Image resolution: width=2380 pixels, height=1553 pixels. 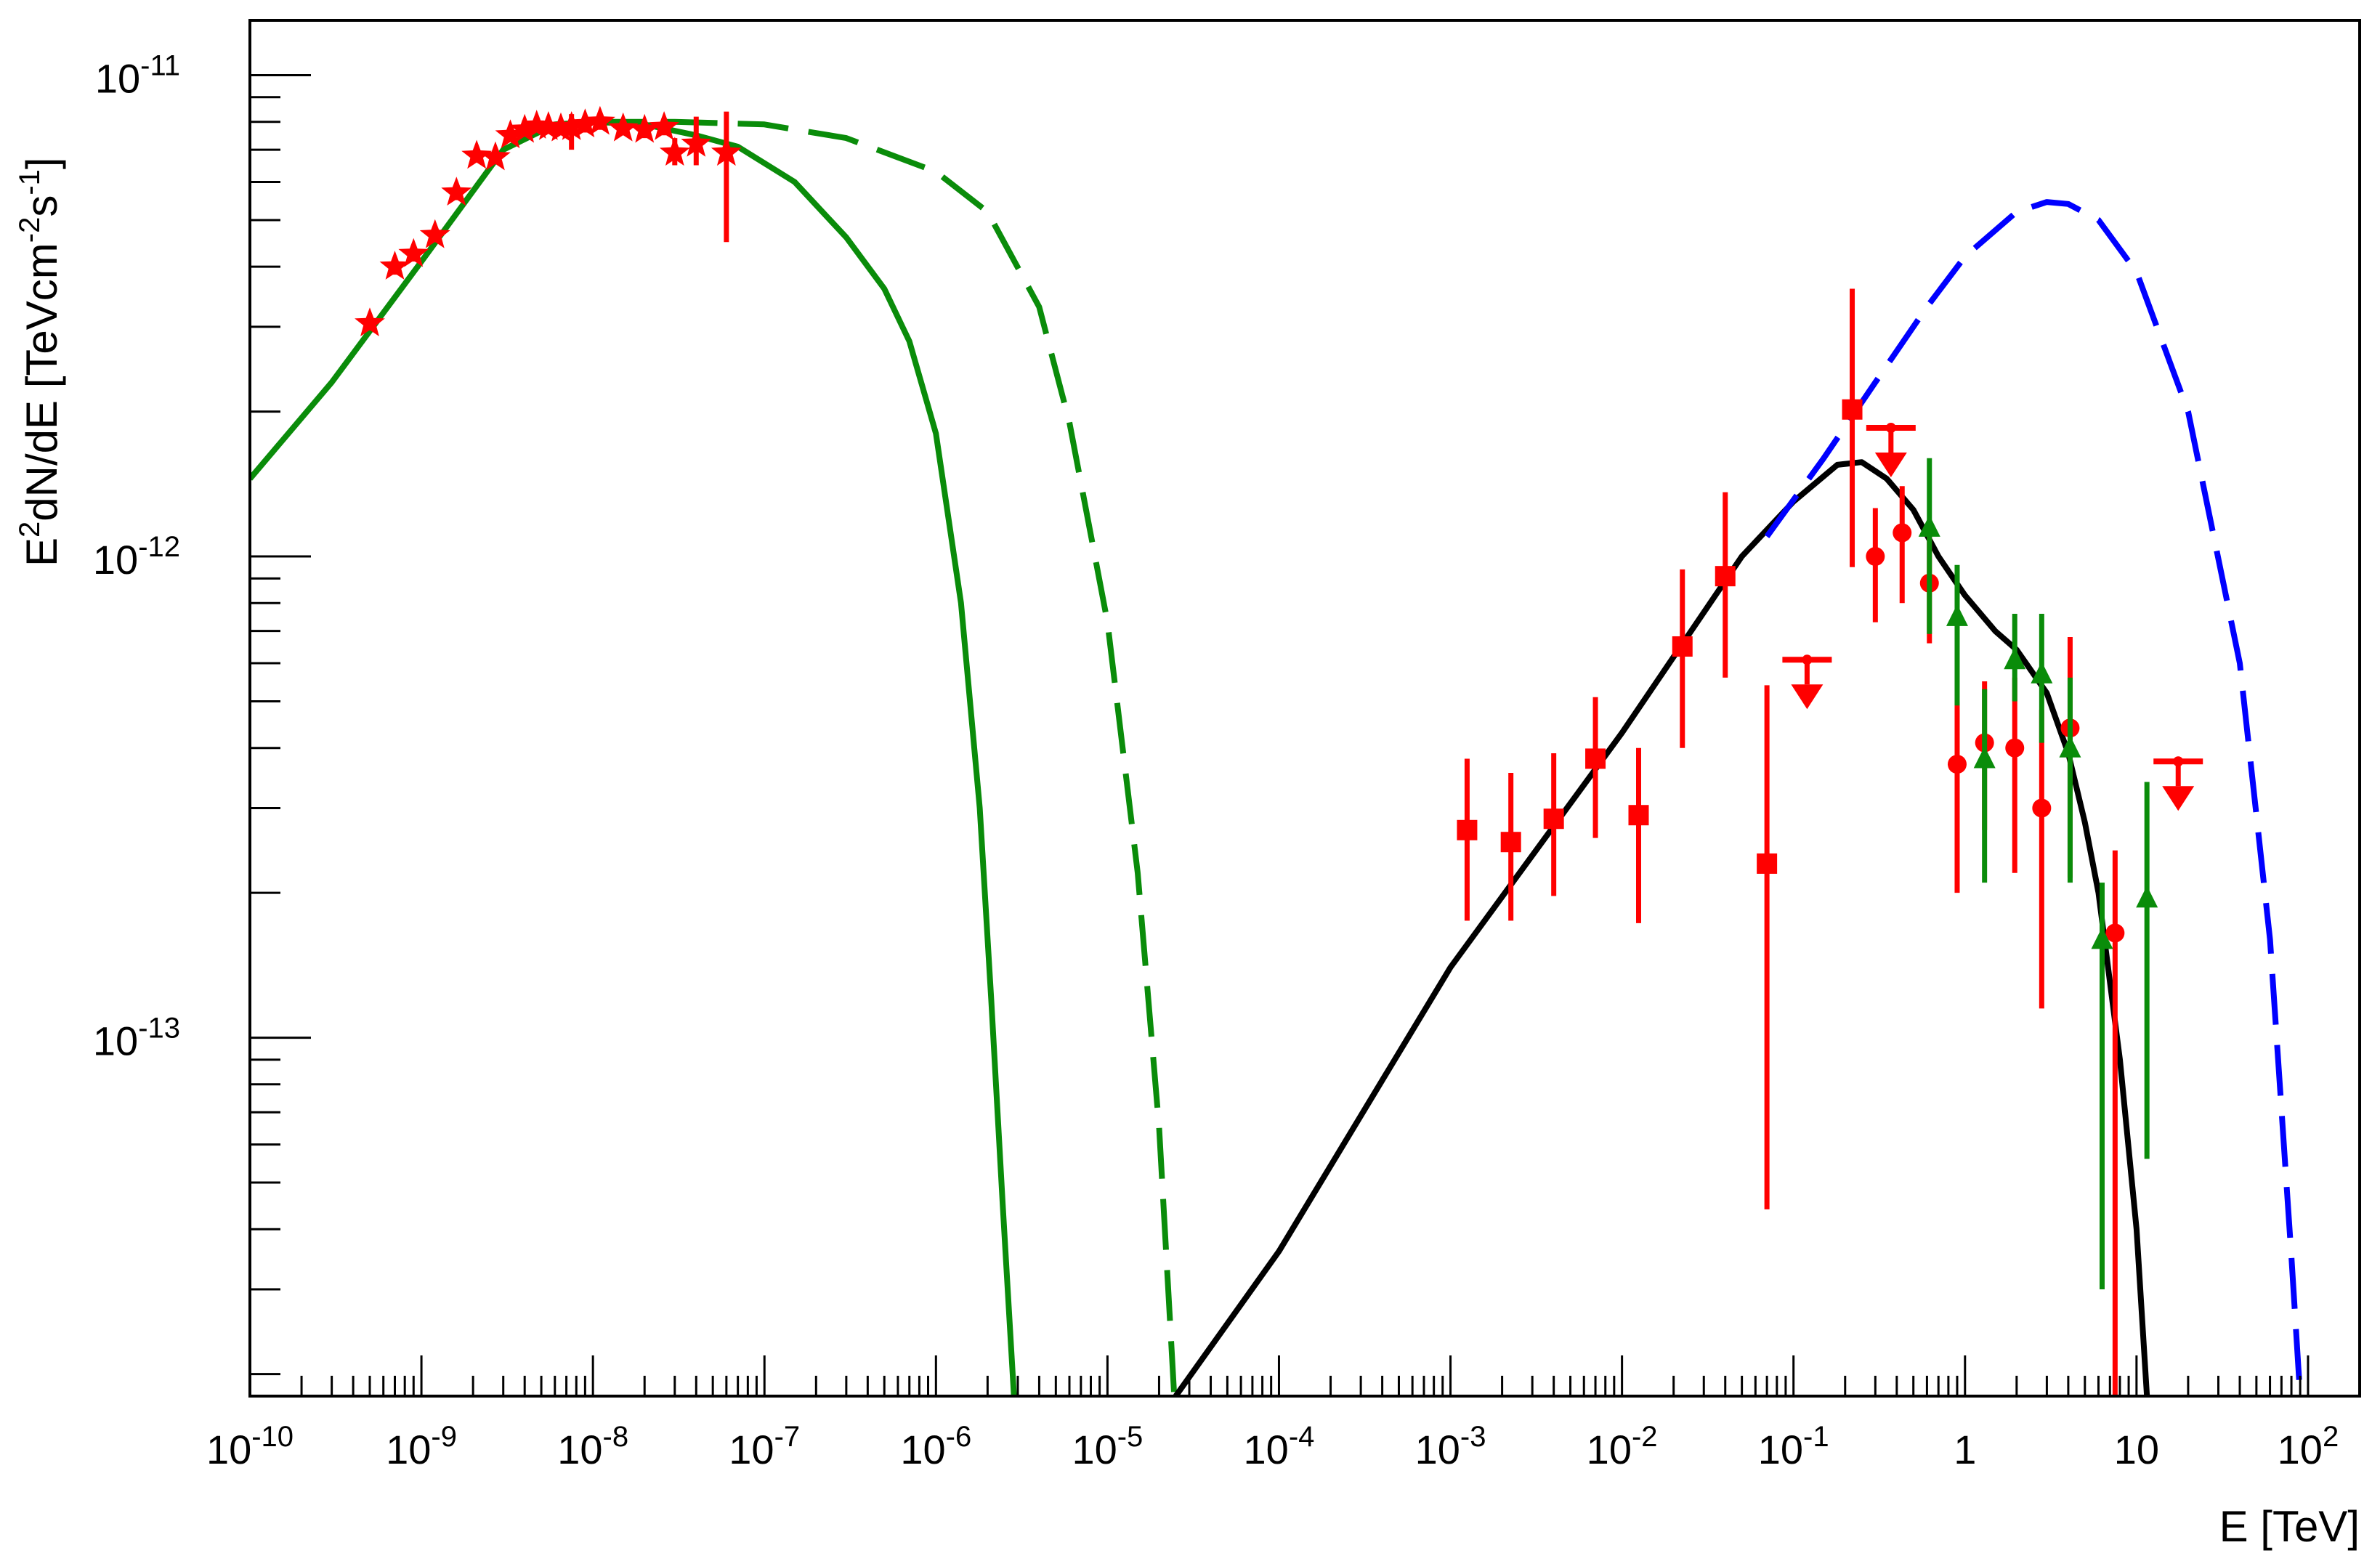 I want to click on y-tick-label: 10-11, so click(x=137, y=75).